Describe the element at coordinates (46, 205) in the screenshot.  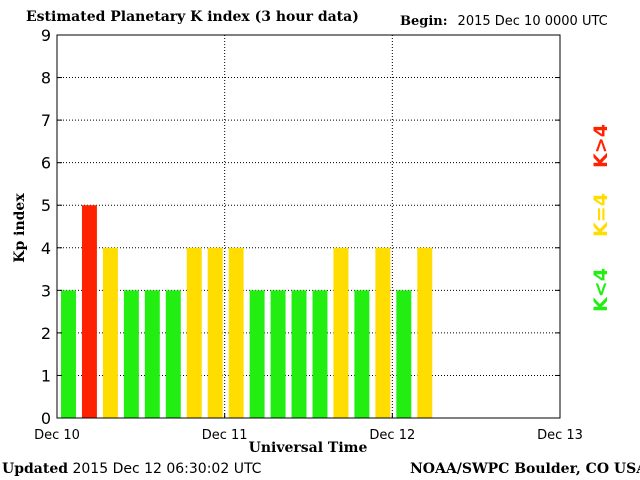
I see `y-tick-label: 5` at that location.